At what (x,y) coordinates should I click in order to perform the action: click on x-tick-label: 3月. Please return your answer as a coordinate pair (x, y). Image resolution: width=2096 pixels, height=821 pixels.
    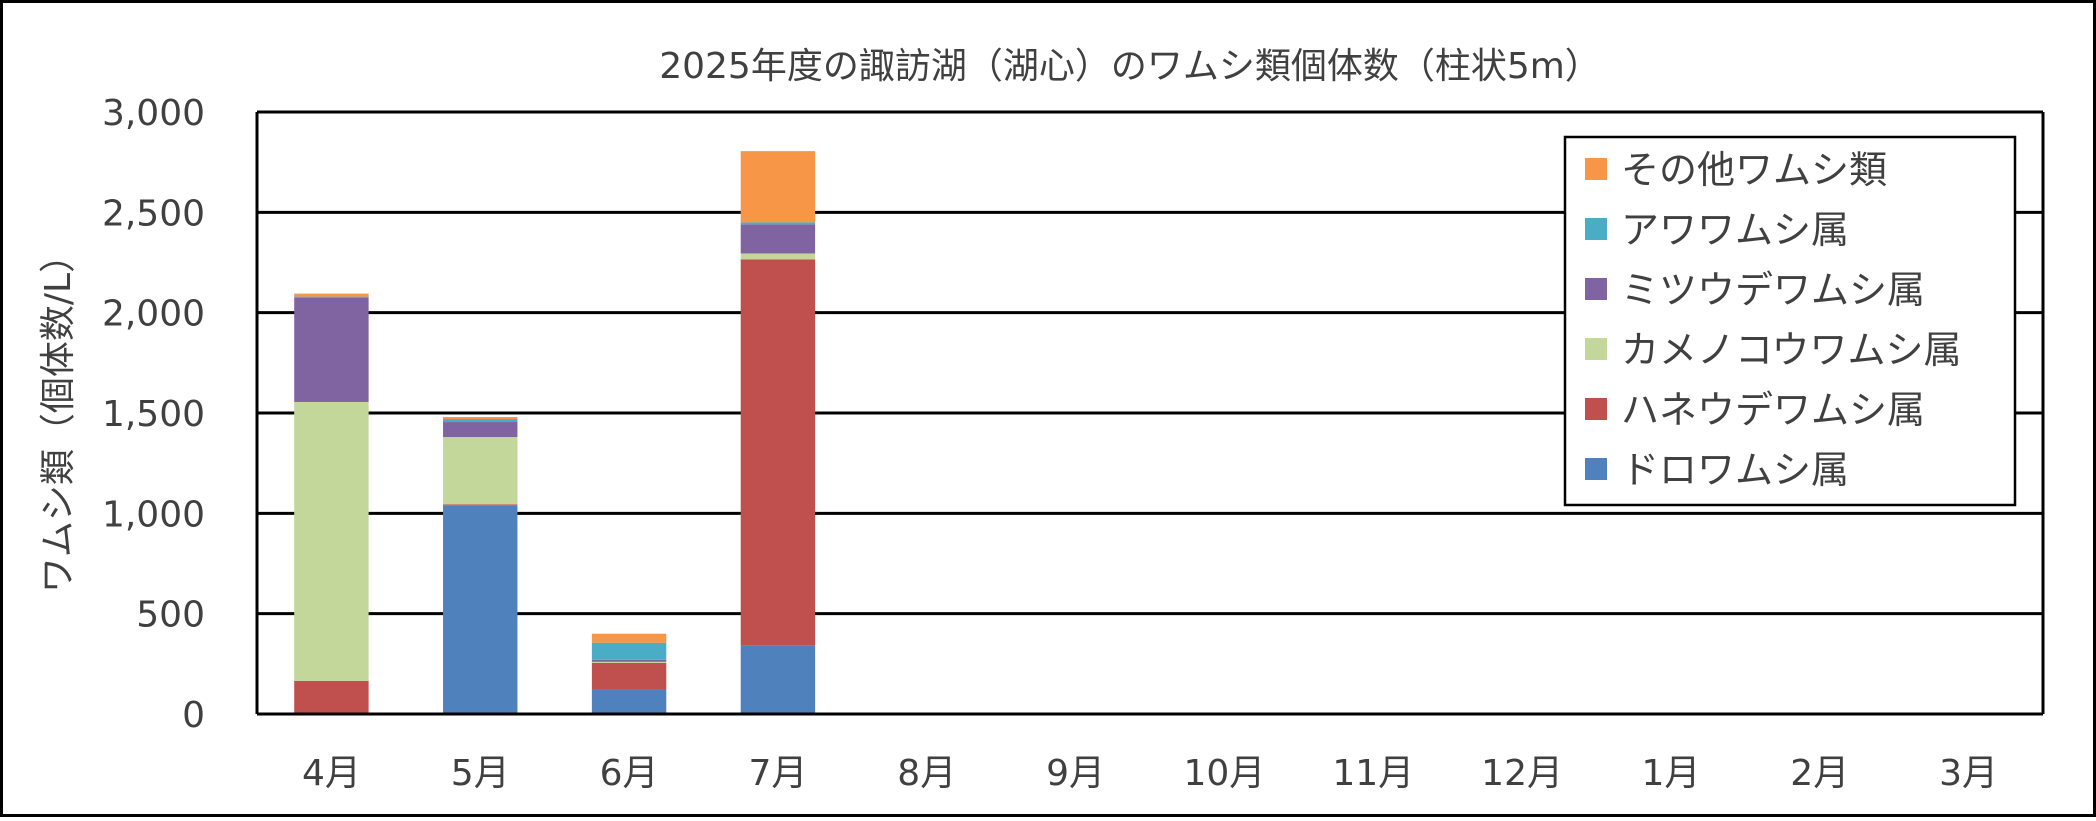
    Looking at the image, I should click on (1968, 773).